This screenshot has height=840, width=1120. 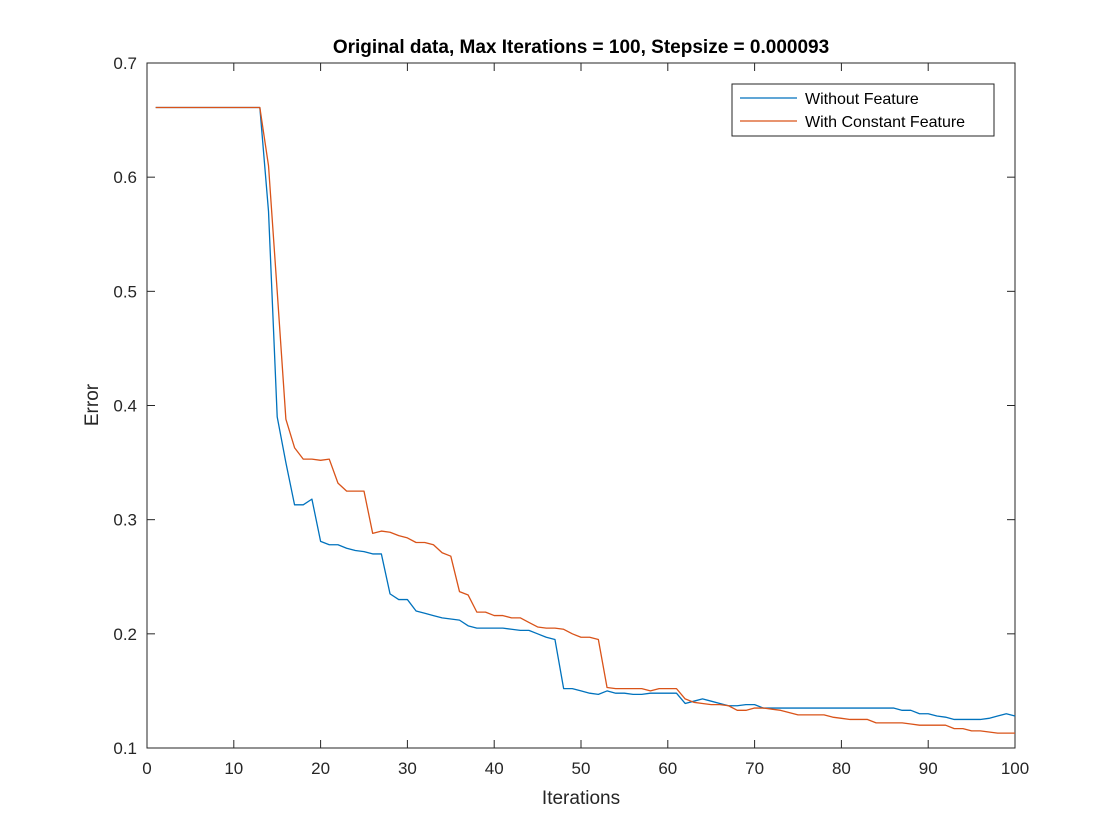 I want to click on y-tick-label: 0.7, so click(x=125, y=63).